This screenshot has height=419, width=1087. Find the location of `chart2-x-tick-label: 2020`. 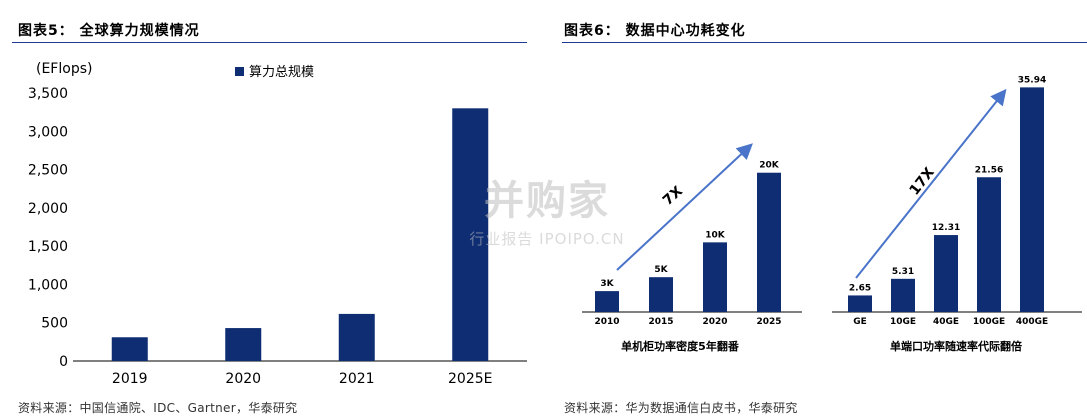

chart2-x-tick-label: 2020 is located at coordinates (714, 322).